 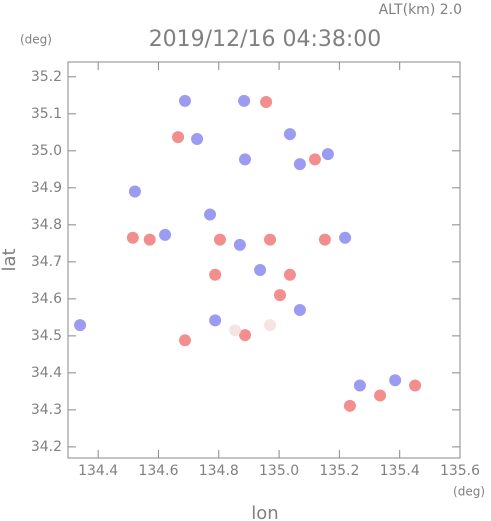 I want to click on chart-subtitle: ALT(km) 2.0, so click(x=420, y=10).